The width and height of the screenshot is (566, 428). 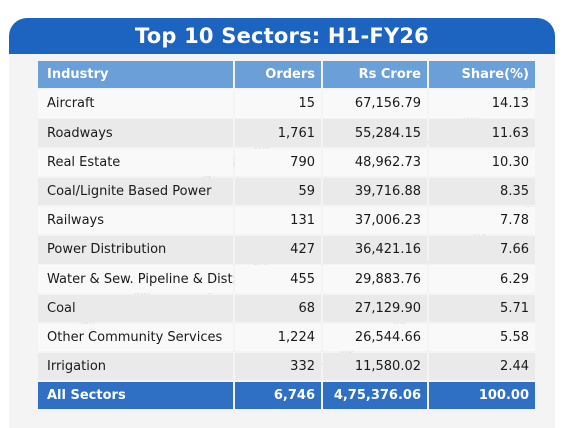 I want to click on cell-share: 6.29, so click(x=482, y=279).